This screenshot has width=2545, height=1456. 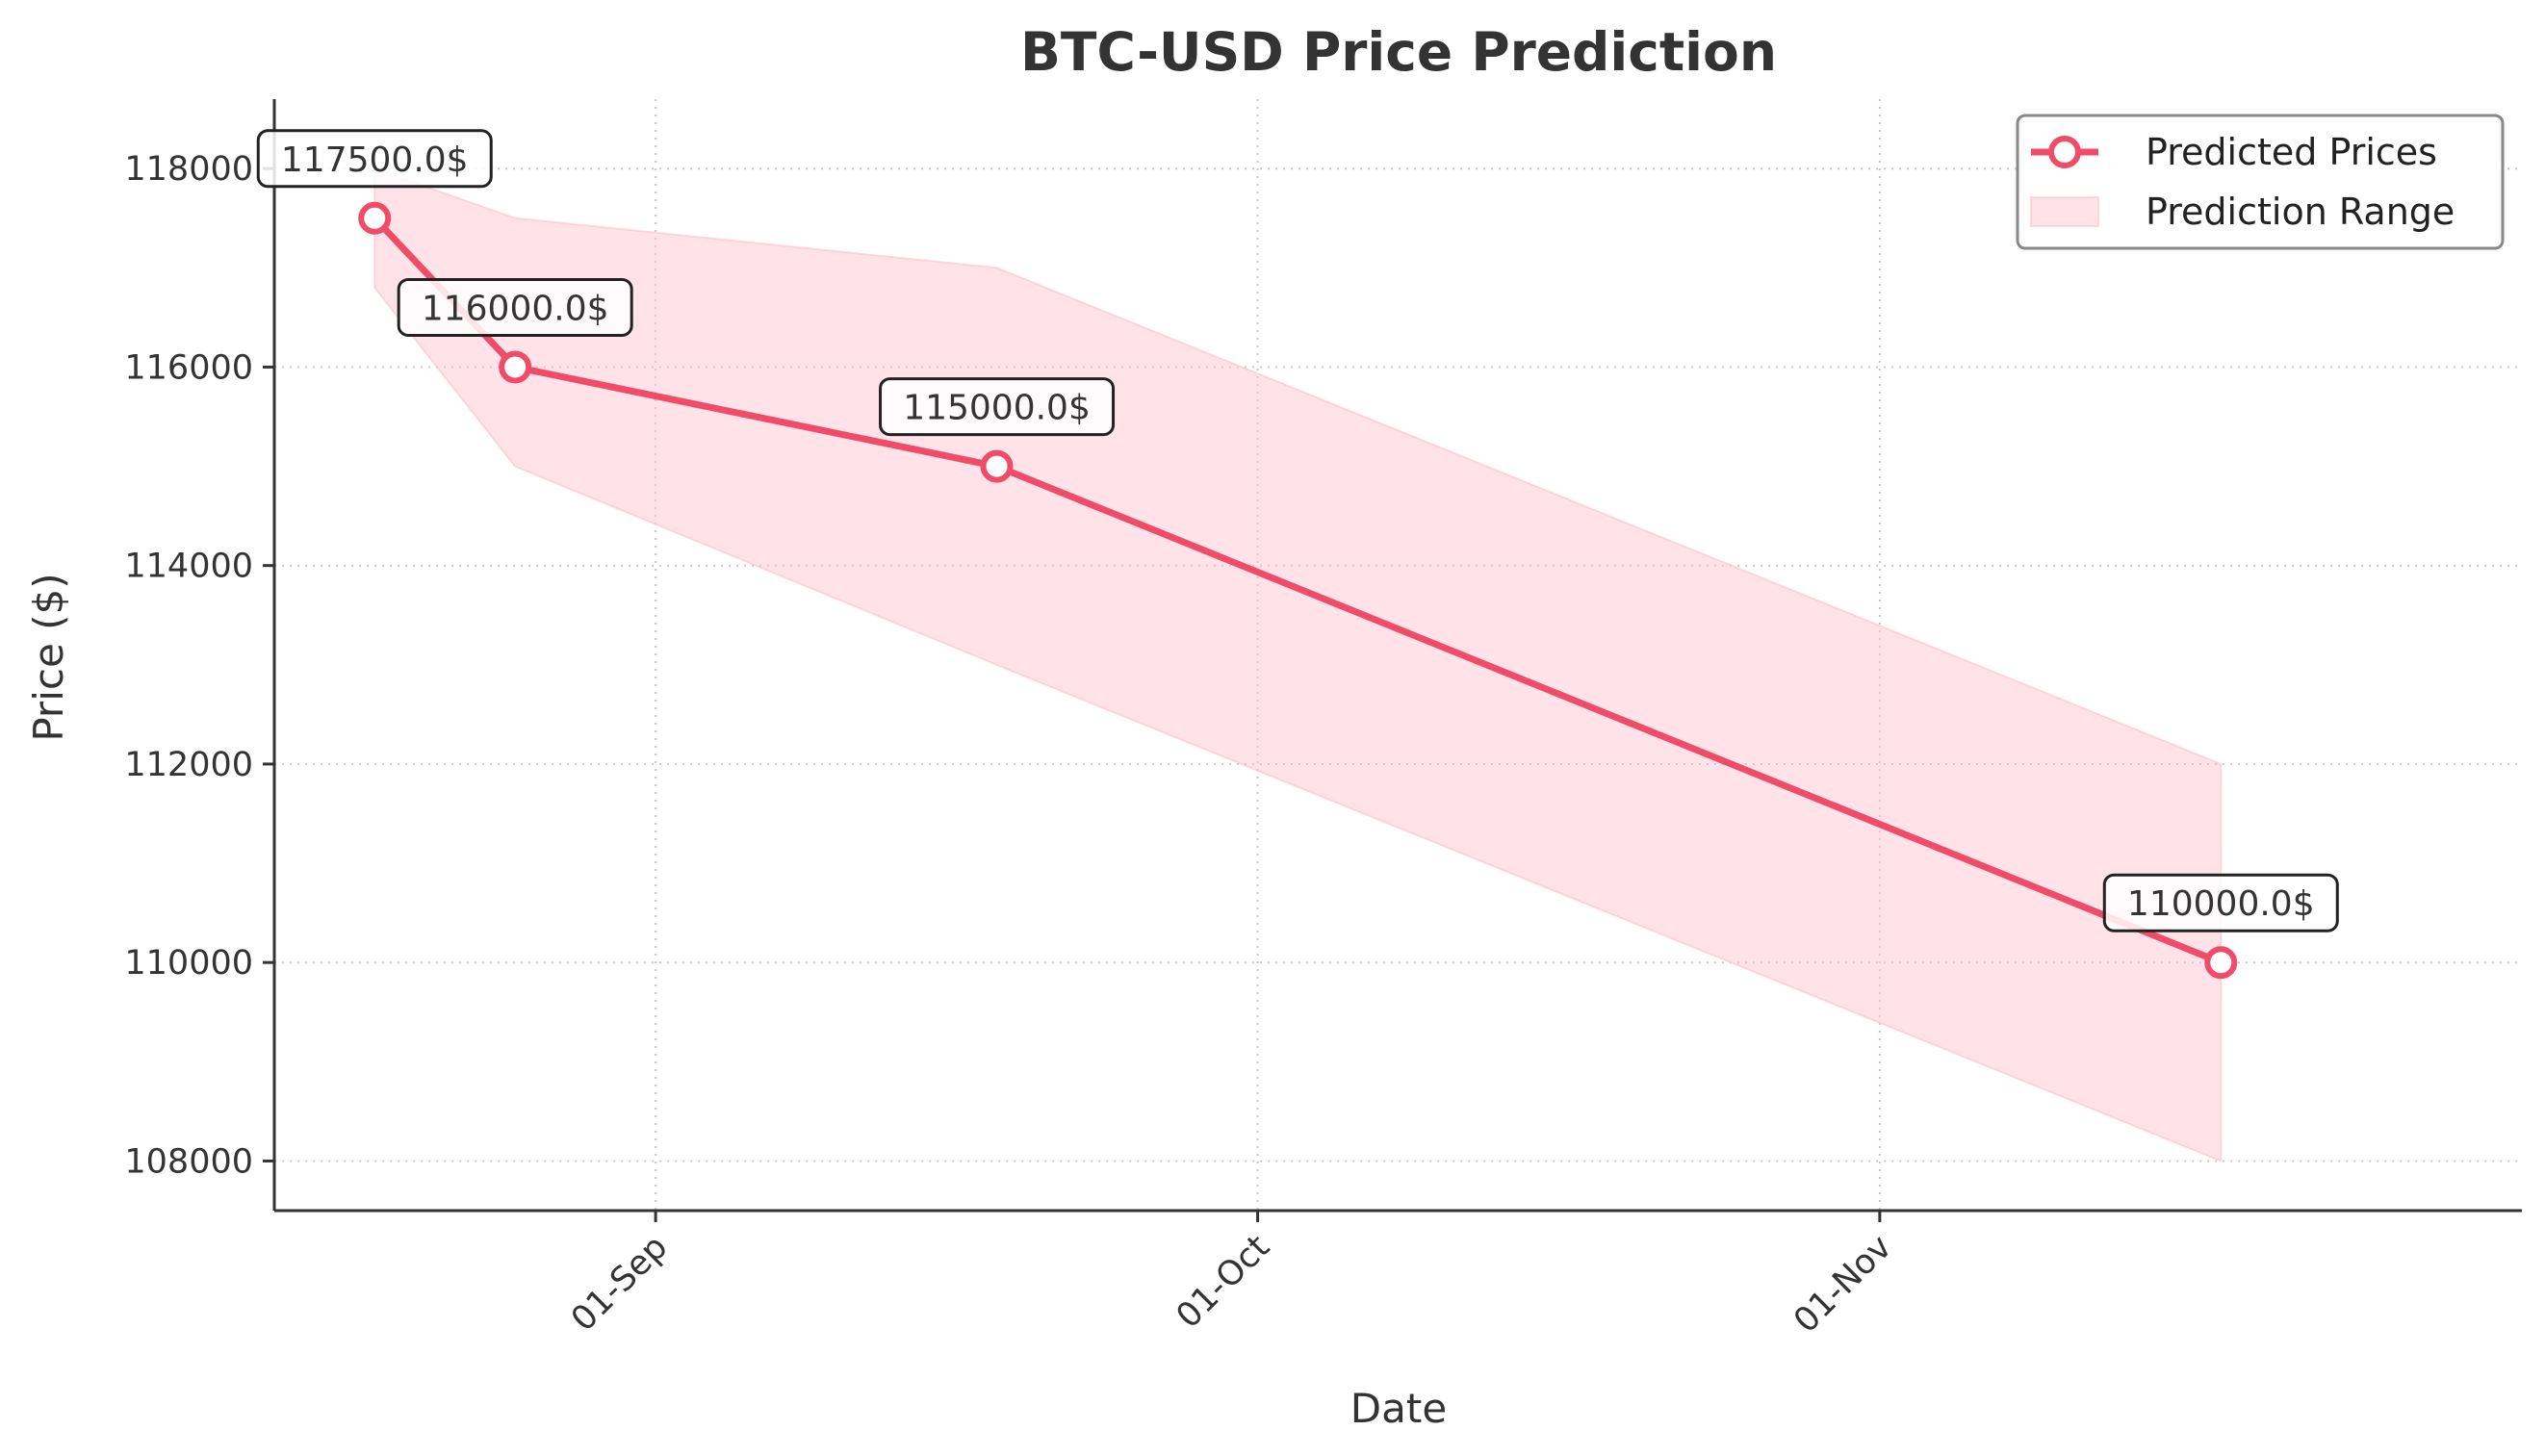 What do you see at coordinates (2064, 152) in the screenshot?
I see `legend-marker-swatch` at bounding box center [2064, 152].